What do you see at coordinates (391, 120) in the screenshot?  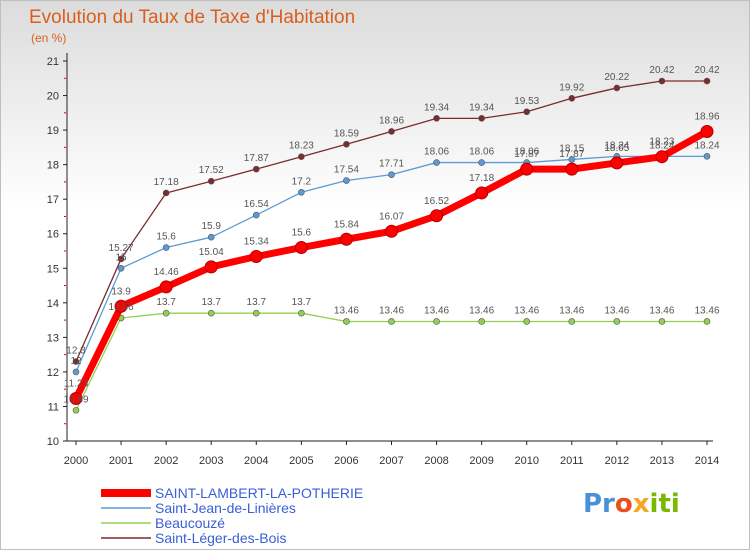 I see `series-3-data-label: 18.96` at bounding box center [391, 120].